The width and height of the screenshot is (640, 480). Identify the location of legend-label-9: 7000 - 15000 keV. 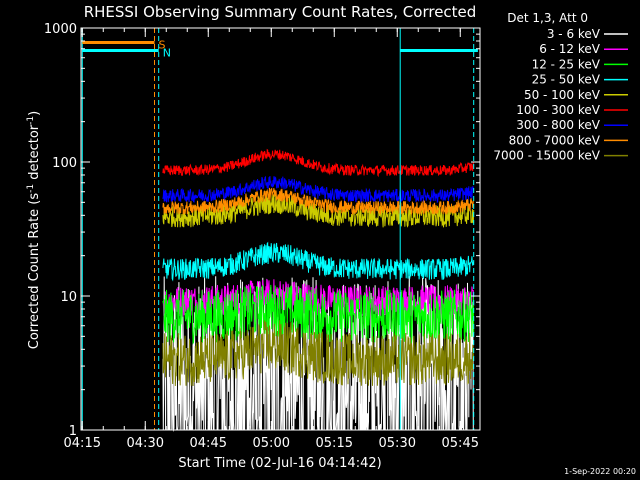
(546, 156).